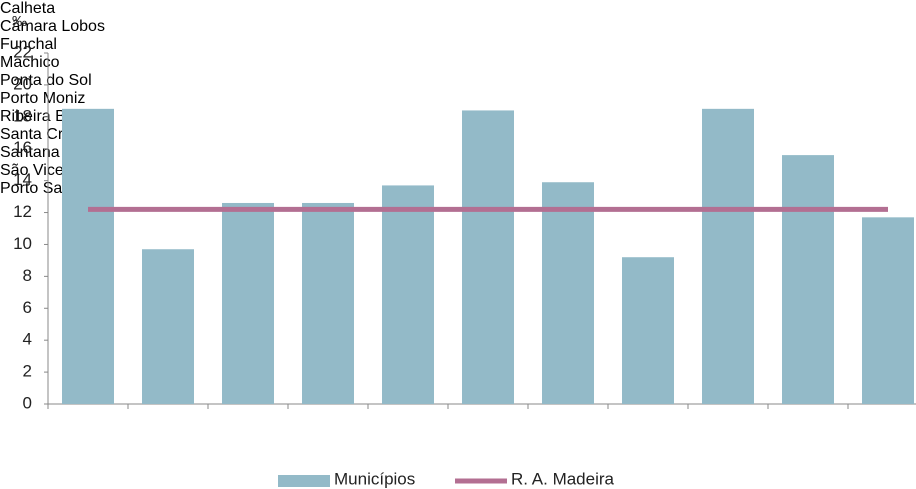 The height and width of the screenshot is (489, 916). I want to click on x-tick-label: Funchal, so click(28, 44).